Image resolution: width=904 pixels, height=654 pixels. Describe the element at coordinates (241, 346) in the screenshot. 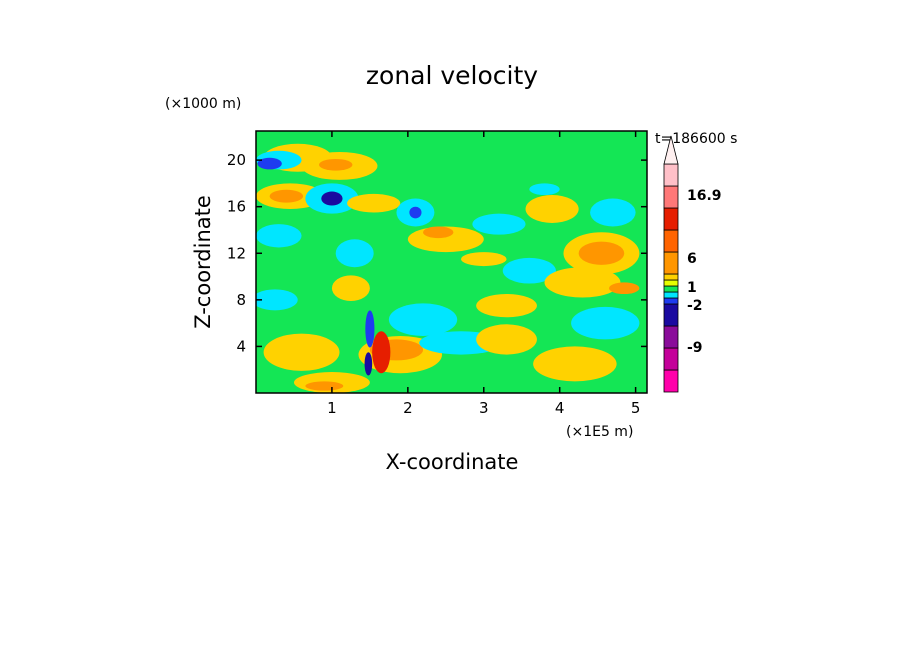

I see `y-tick-label: 4` at that location.